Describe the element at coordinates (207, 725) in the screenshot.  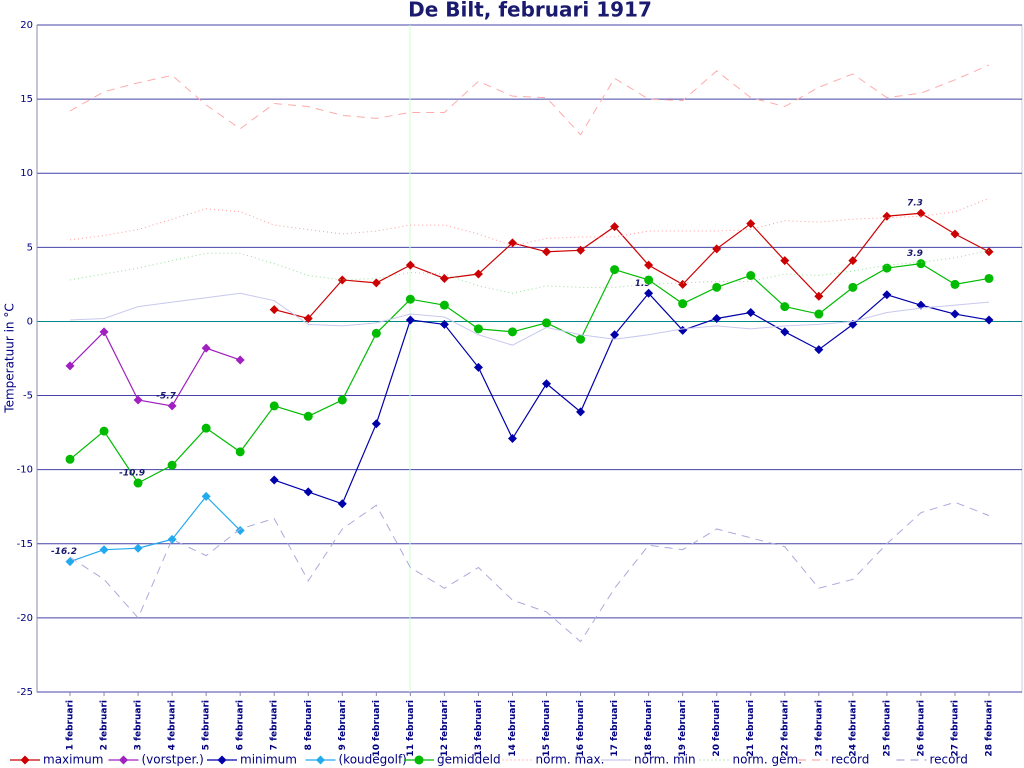
I see `x-tick-label: 5 februari` at that location.